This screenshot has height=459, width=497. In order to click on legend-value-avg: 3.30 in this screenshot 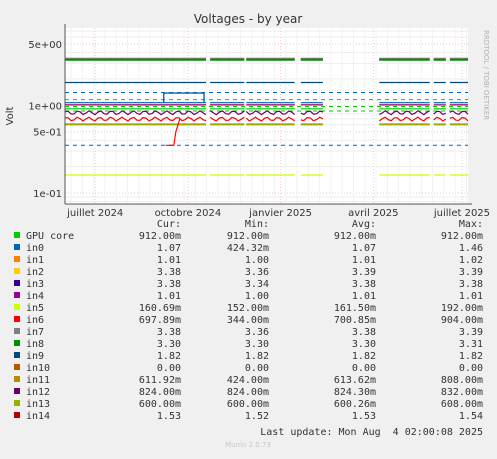, I will do `click(364, 344)`.